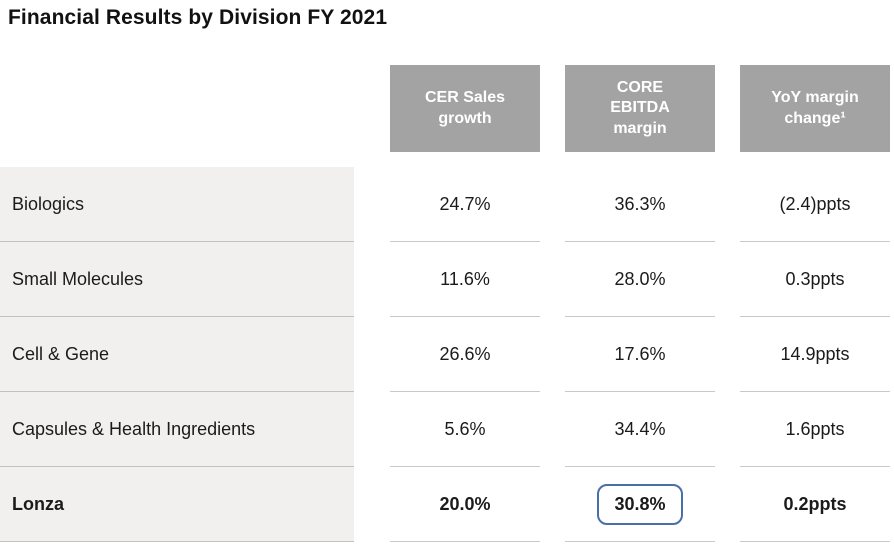 The width and height of the screenshot is (894, 549). What do you see at coordinates (465, 354) in the screenshot?
I see `cer-sales-growth-value: 26.6%` at bounding box center [465, 354].